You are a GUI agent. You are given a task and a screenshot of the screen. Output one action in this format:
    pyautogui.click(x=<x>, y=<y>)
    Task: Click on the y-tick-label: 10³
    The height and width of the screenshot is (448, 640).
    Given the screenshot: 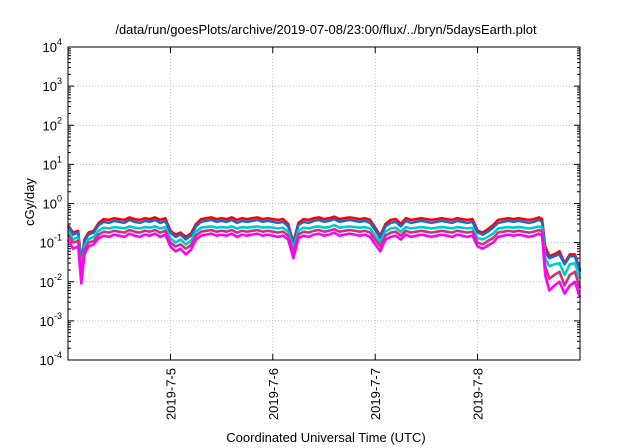 What is the action you would take?
    pyautogui.click(x=52, y=85)
    